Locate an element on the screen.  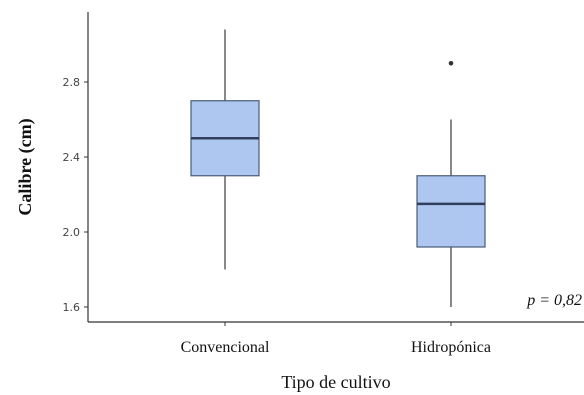
outlier-point is located at coordinates (451, 63).